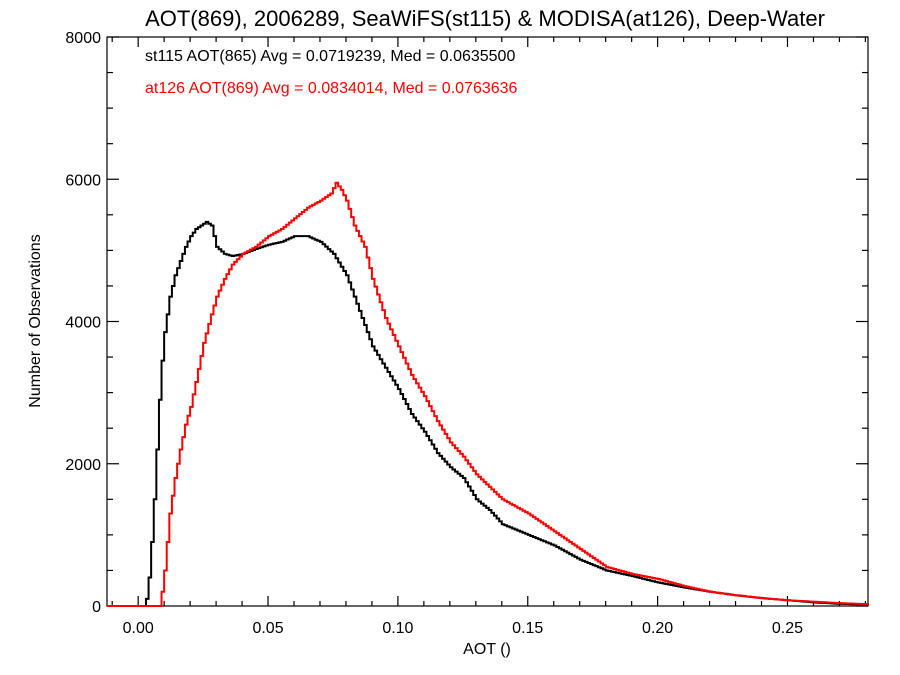 The width and height of the screenshot is (900, 675). Describe the element at coordinates (657, 628) in the screenshot. I see `x-tick-label: 0.20` at that location.